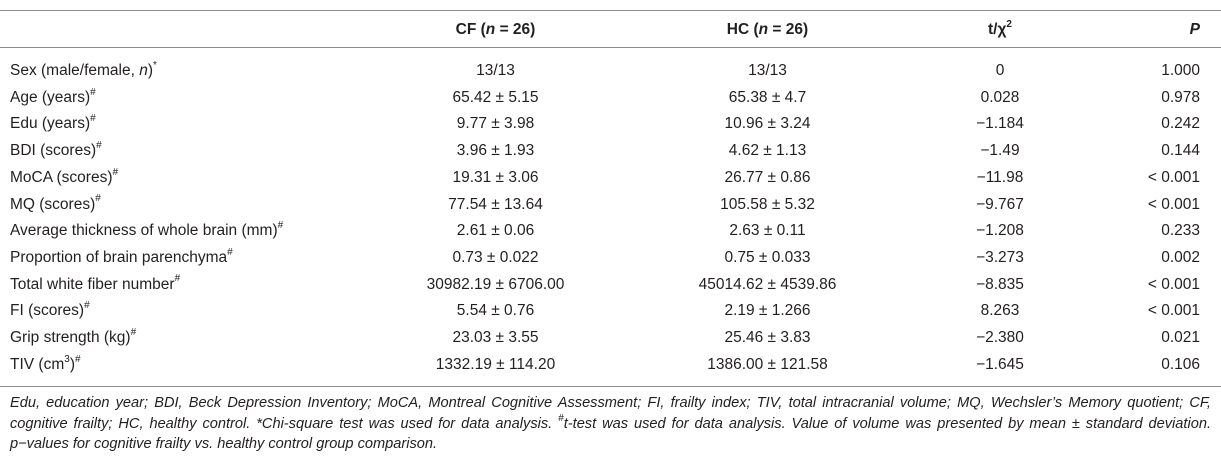 This screenshot has width=1221, height=466. What do you see at coordinates (155, 65) in the screenshot?
I see `row-label-mark: *` at bounding box center [155, 65].